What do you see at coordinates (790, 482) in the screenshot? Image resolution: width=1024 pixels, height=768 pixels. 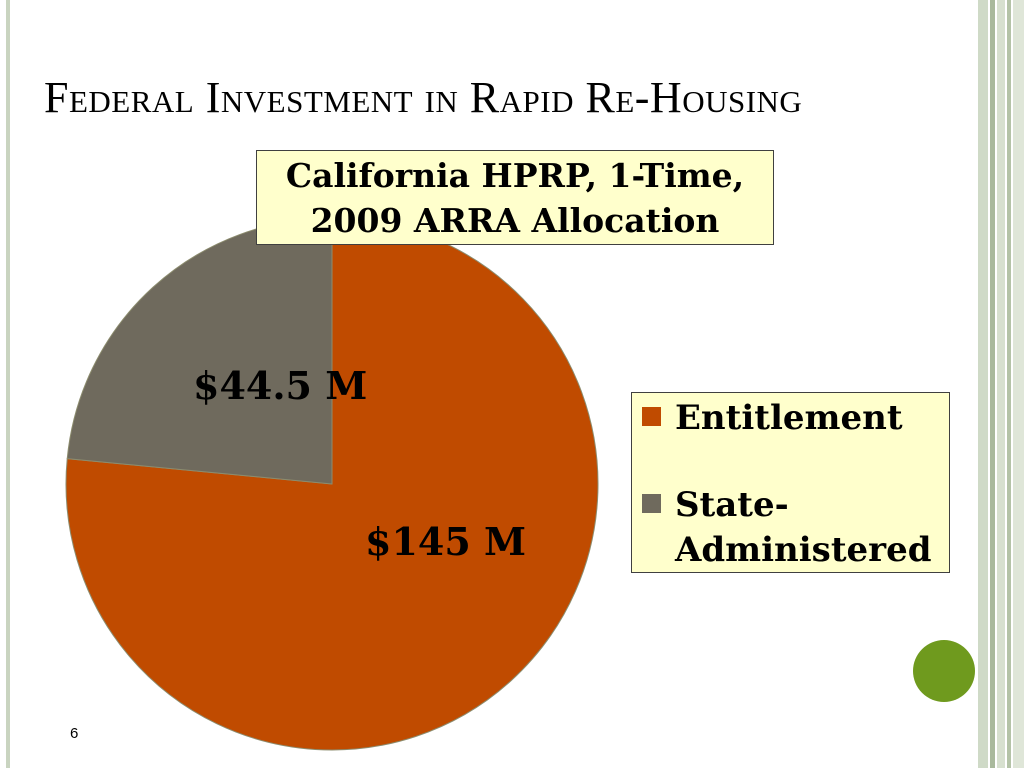 I see `chart-legend: Entitlement State- Administered` at bounding box center [790, 482].